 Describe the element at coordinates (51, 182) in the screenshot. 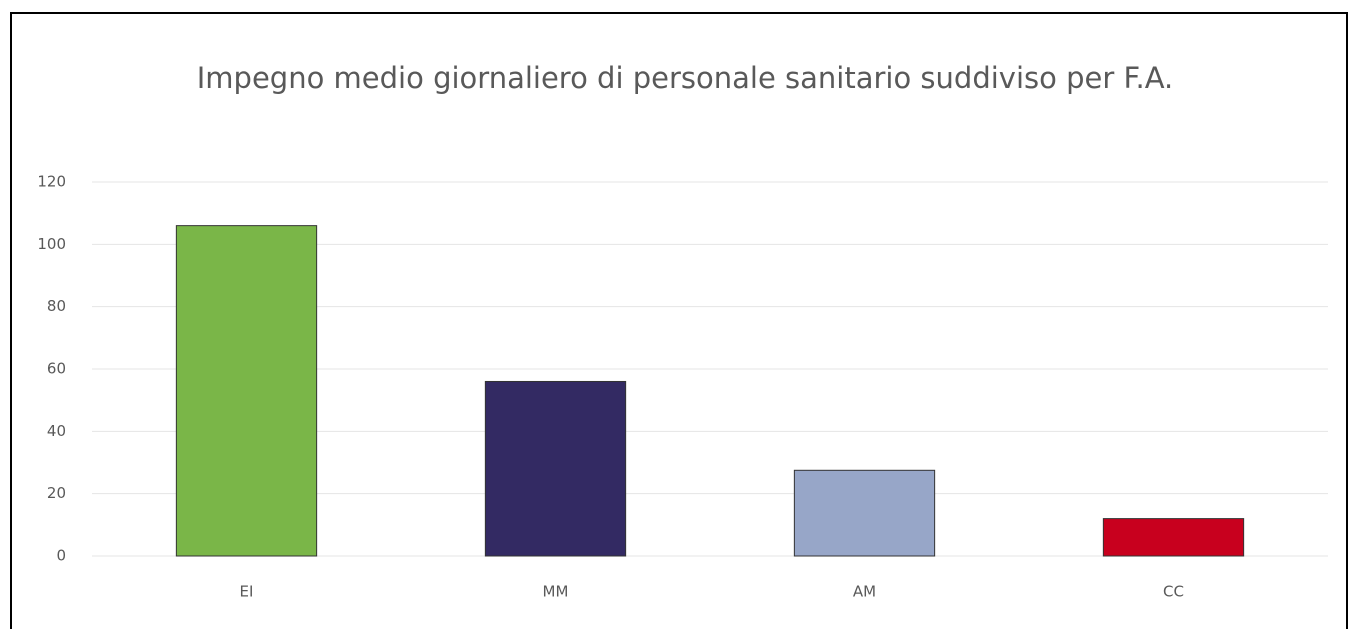

I see `y-tick-label: 120` at that location.